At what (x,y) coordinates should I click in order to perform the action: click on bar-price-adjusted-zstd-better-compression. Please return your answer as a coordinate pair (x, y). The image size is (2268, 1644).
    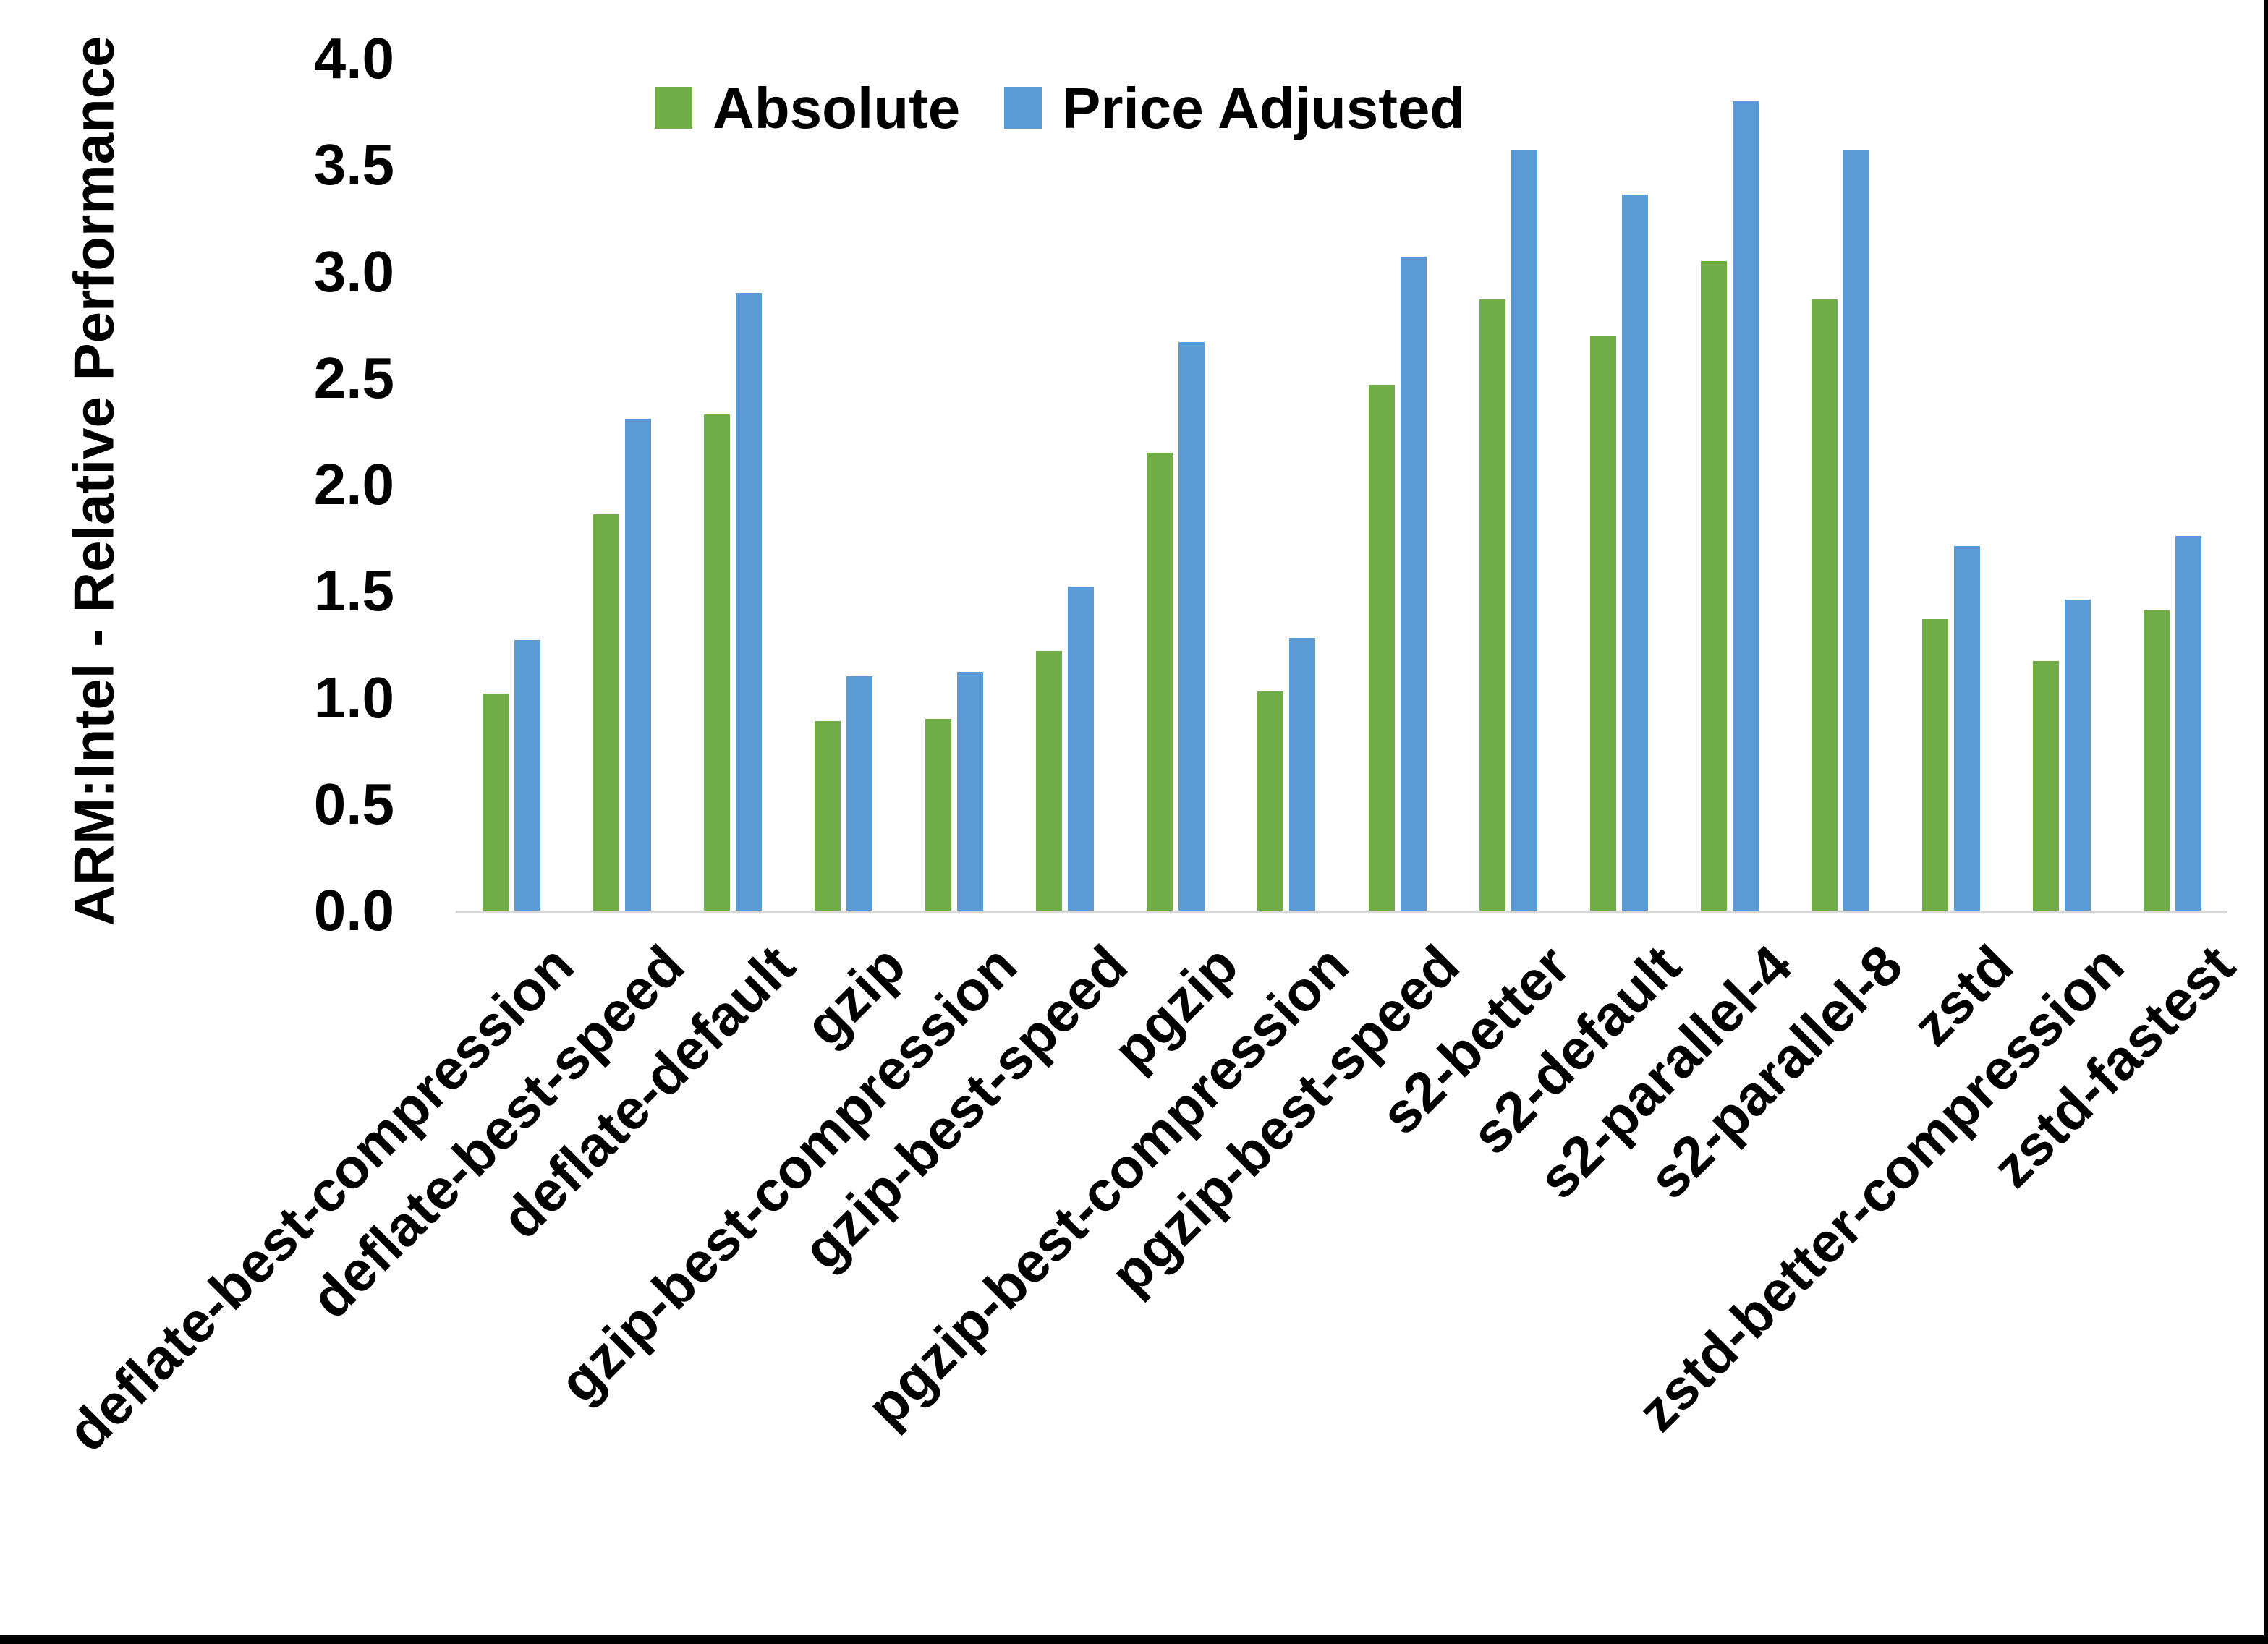
    Looking at the image, I should click on (2077, 755).